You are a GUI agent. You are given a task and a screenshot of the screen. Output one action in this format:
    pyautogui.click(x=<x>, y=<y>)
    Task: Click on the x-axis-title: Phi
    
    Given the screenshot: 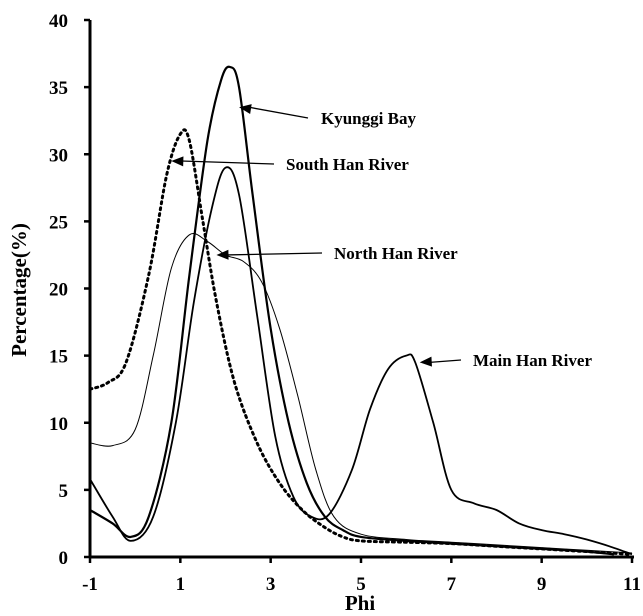 What is the action you would take?
    pyautogui.click(x=360, y=603)
    